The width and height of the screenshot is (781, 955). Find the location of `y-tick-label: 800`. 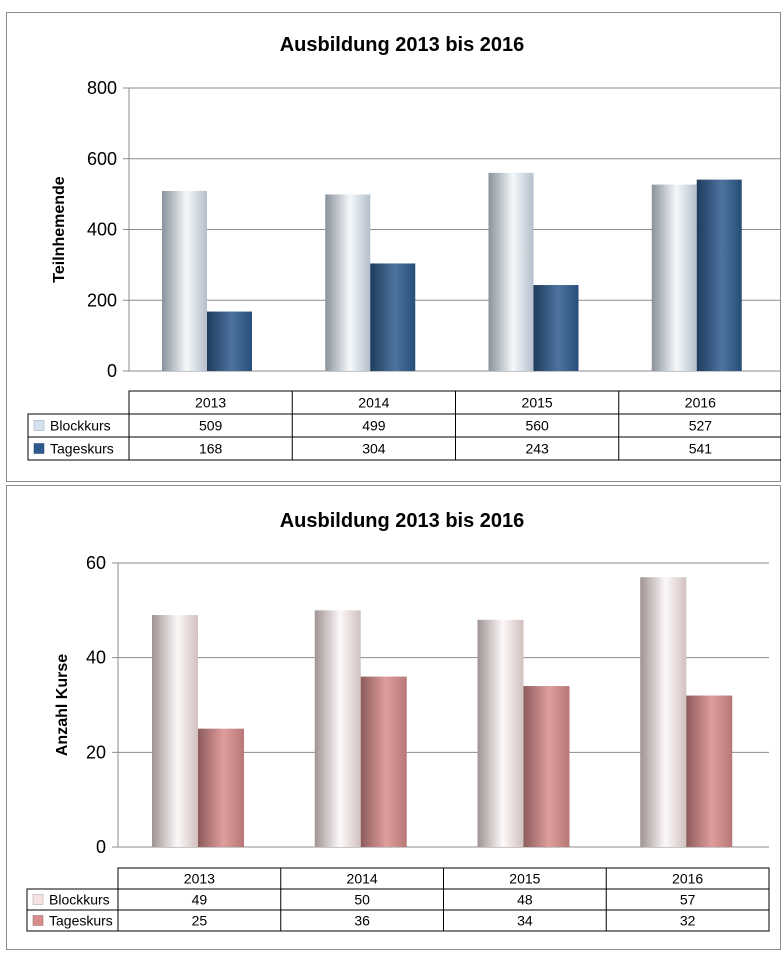

y-tick-label: 800 is located at coordinates (102, 88).